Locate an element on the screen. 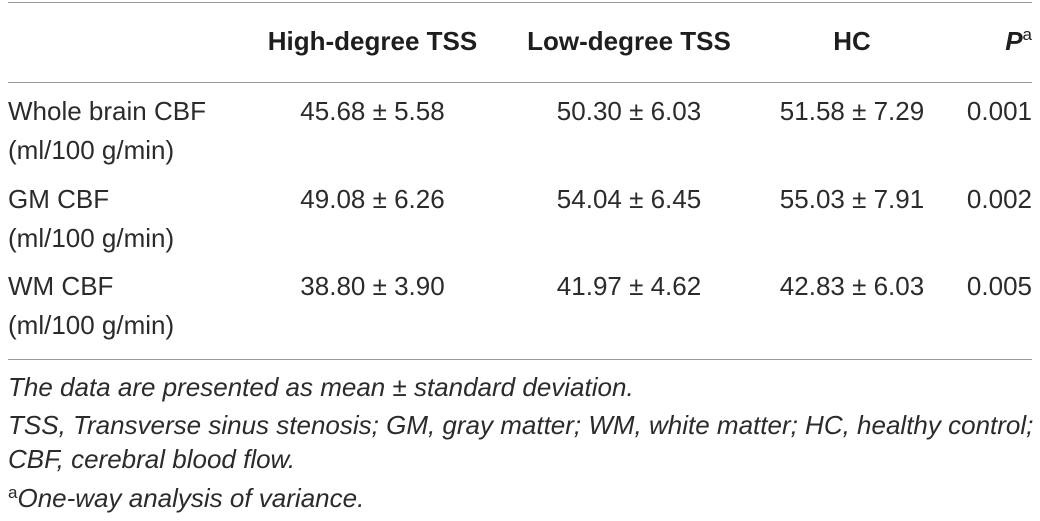 This screenshot has height=521, width=1040. cell-wm-p: 0.005 is located at coordinates (999, 286).